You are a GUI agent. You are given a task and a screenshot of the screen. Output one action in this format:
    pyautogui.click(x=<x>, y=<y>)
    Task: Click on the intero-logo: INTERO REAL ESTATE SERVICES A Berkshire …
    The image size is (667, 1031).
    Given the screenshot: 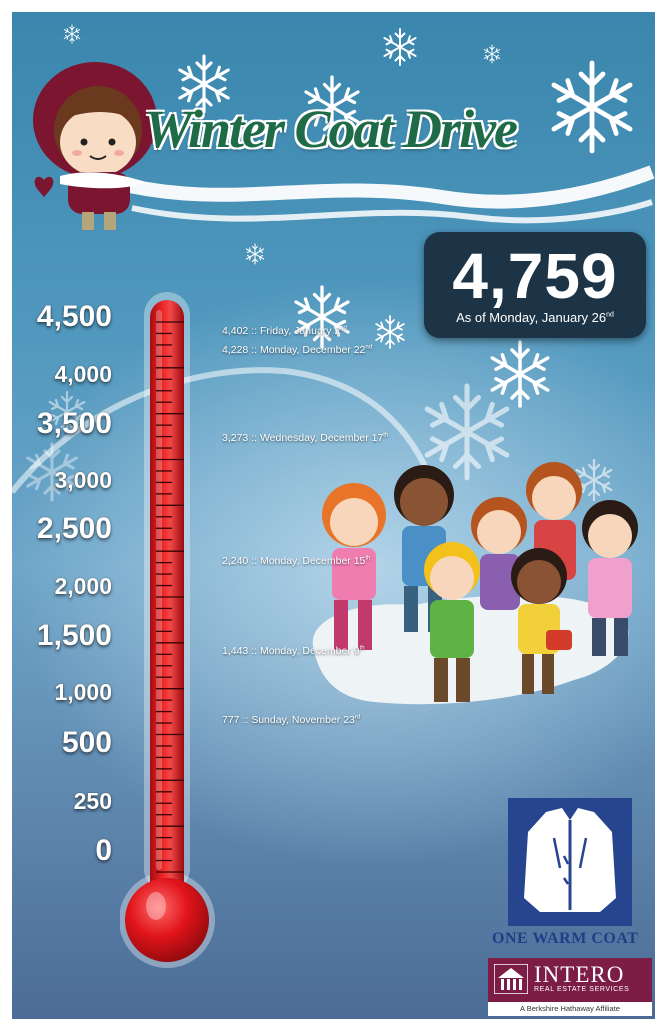 What is the action you would take?
    pyautogui.click(x=570, y=987)
    